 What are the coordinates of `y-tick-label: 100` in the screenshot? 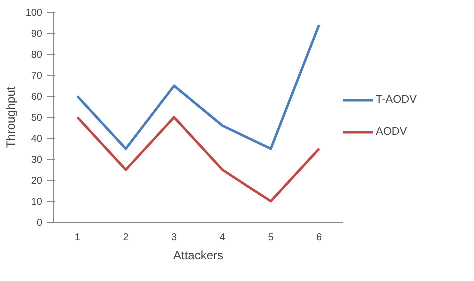 It's located at (34, 13).